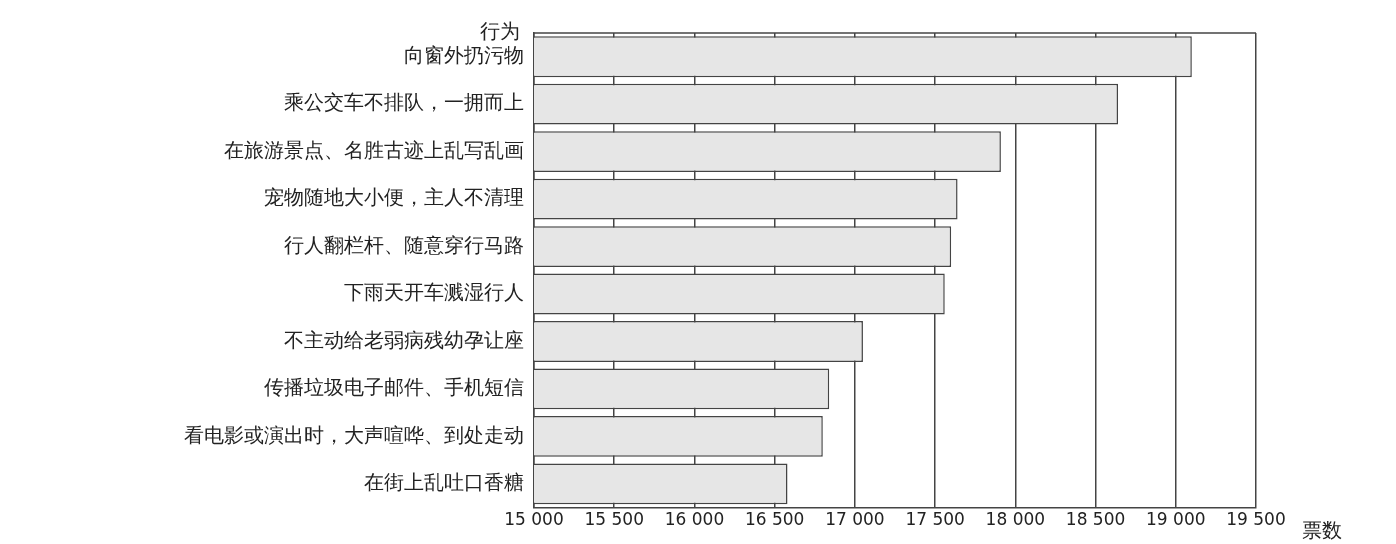 Image resolution: width=1396 pixels, height=544 pixels. I want to click on x-tick-label: 15 000, so click(534, 519).